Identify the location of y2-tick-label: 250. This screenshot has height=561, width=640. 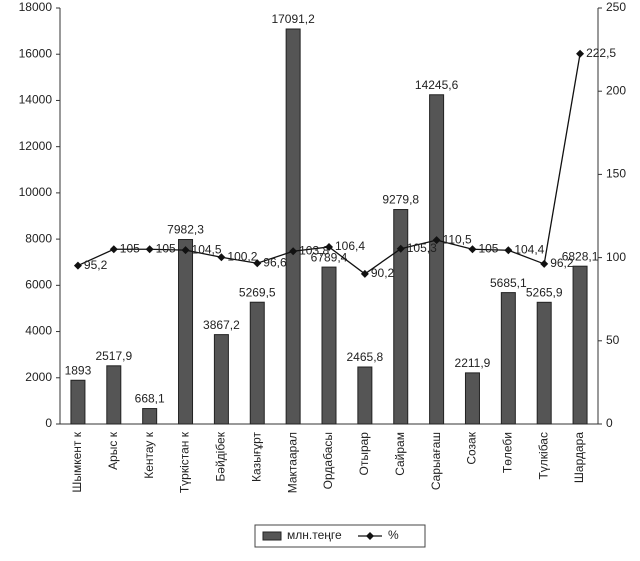
(616, 7).